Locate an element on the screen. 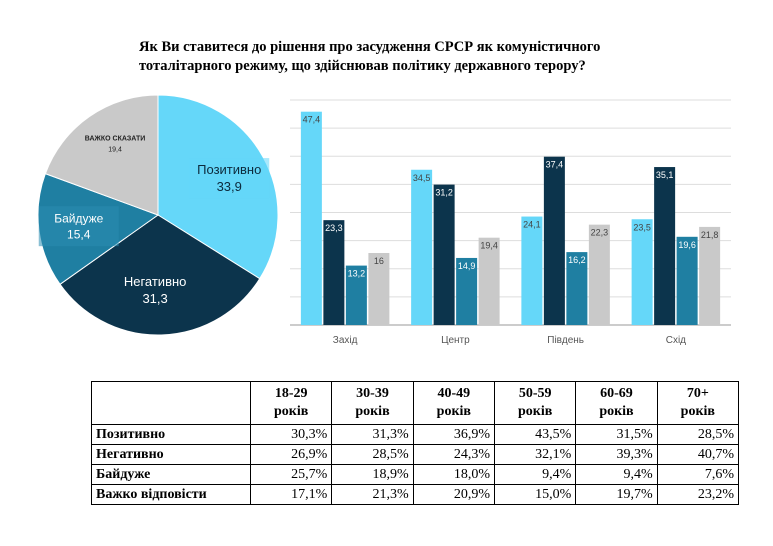 This screenshot has height=546, width=773. column-header: 18-29 років is located at coordinates (291, 403).